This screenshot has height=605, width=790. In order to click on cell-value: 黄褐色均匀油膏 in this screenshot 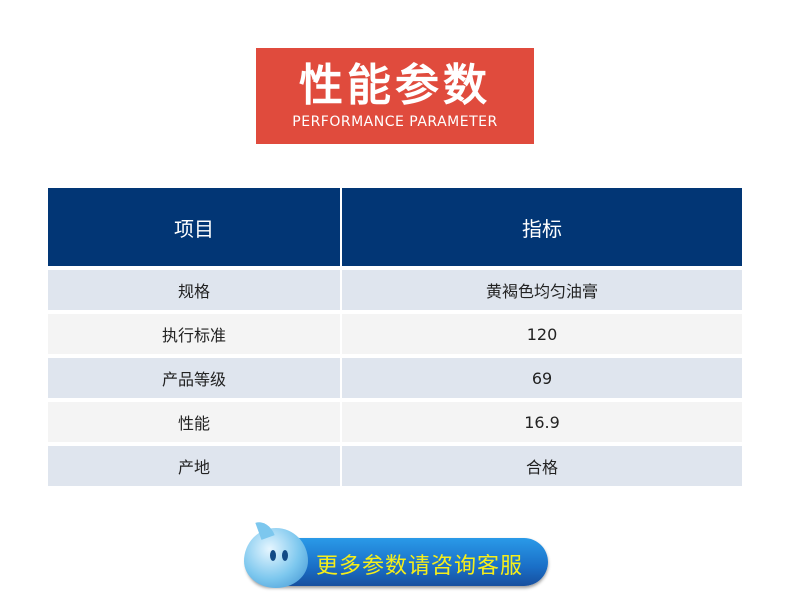, I will do `click(542, 290)`.